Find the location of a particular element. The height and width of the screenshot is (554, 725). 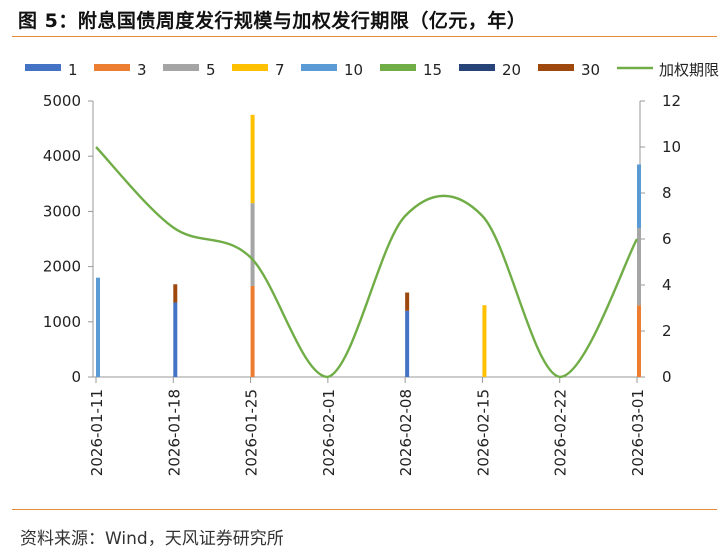

legend-label-line: 加权期限（右） is located at coordinates (692, 70).